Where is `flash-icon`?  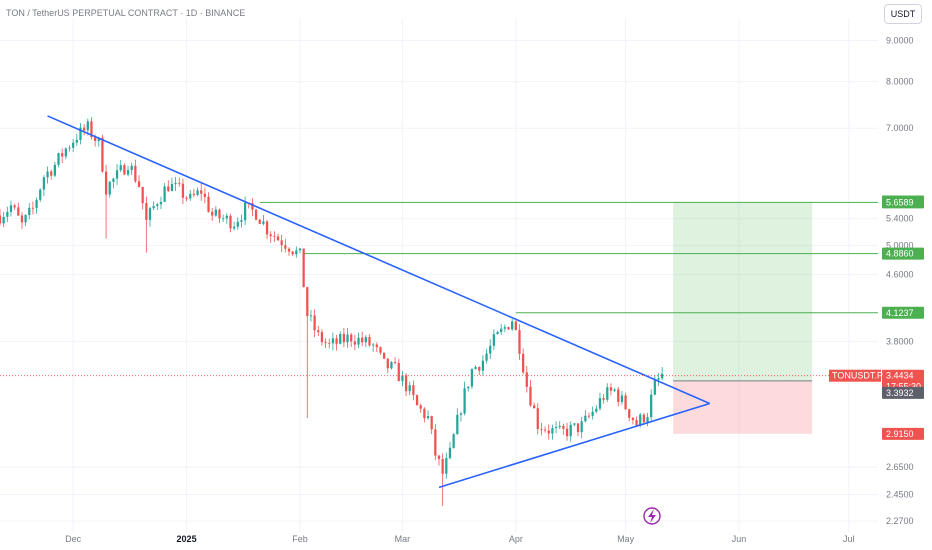
flash-icon is located at coordinates (652, 516).